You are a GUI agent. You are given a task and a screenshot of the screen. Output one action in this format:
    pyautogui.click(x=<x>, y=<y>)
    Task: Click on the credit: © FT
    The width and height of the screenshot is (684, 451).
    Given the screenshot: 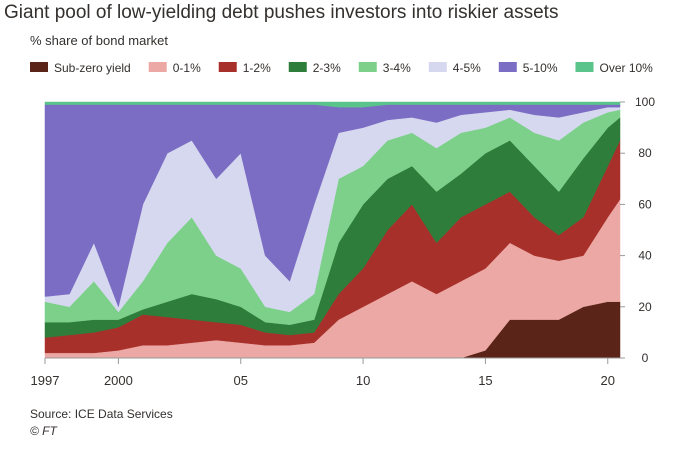 What is the action you would take?
    pyautogui.click(x=44, y=431)
    